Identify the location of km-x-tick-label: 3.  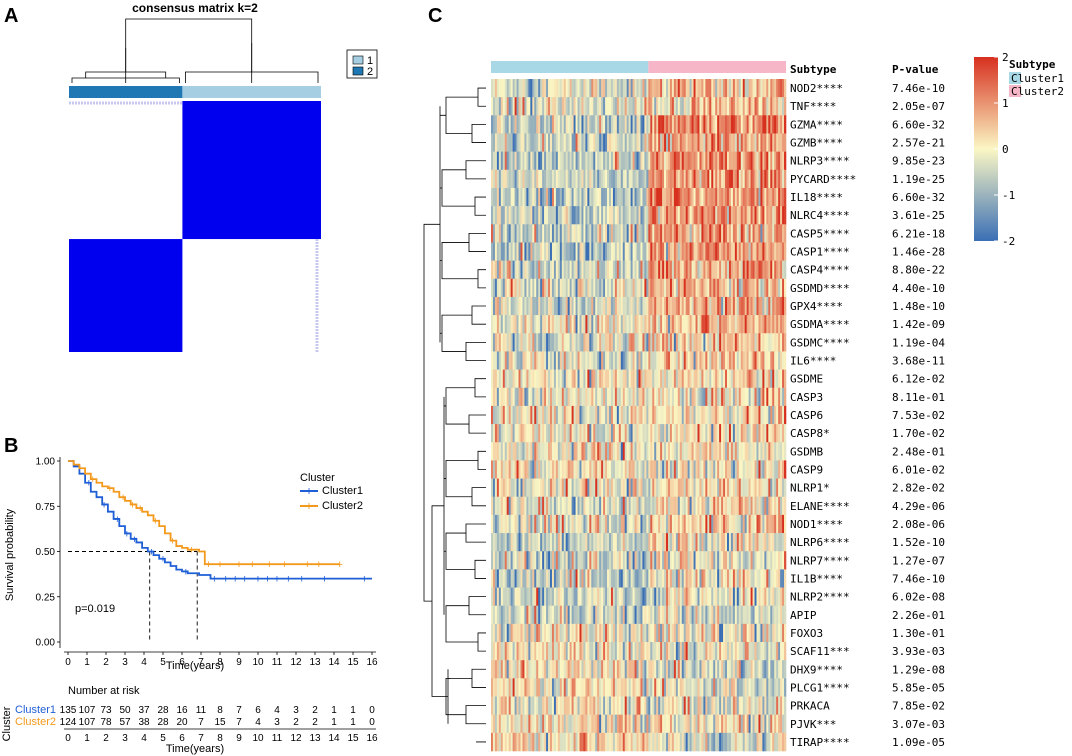
(125, 662).